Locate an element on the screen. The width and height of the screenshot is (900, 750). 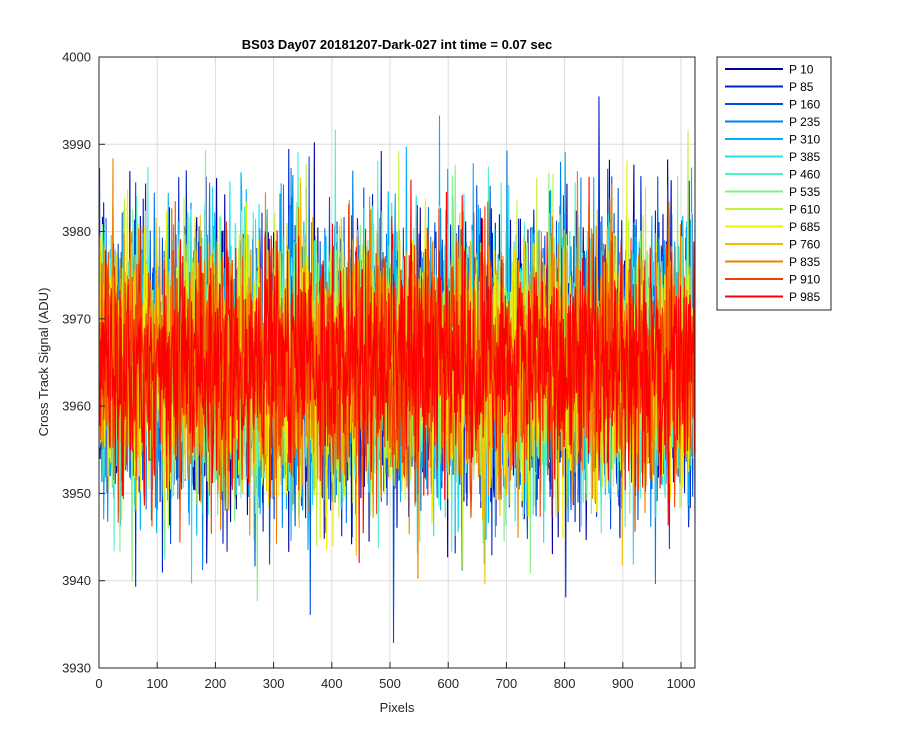
legend-label: P 535 is located at coordinates (804, 192).